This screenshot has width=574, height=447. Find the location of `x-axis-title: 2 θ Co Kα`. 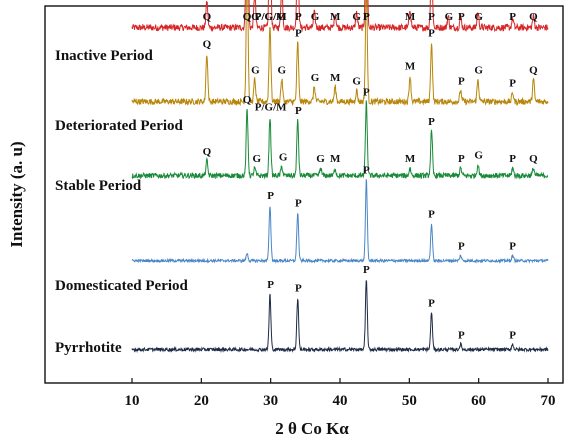

x-axis-title: 2 θ Co Kα is located at coordinates (312, 428).